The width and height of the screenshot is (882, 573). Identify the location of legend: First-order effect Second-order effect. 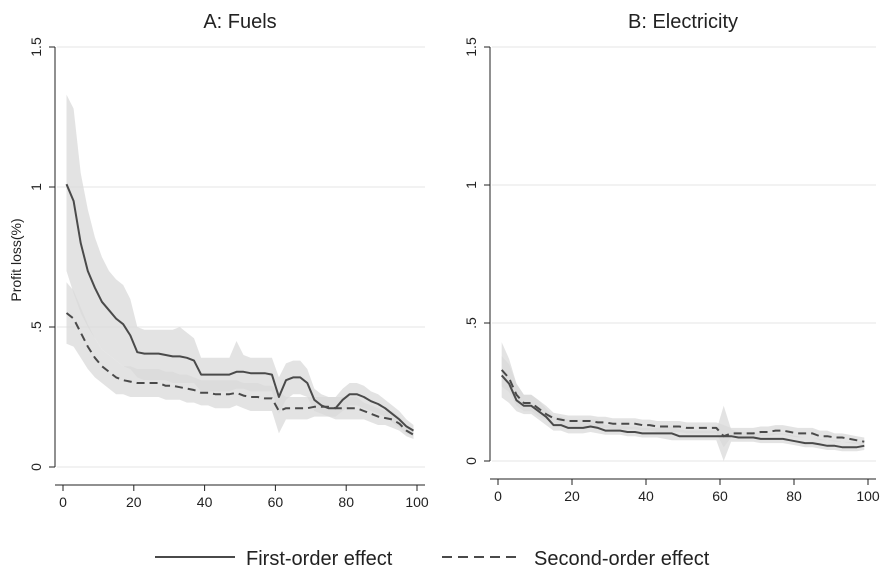
(432, 559).